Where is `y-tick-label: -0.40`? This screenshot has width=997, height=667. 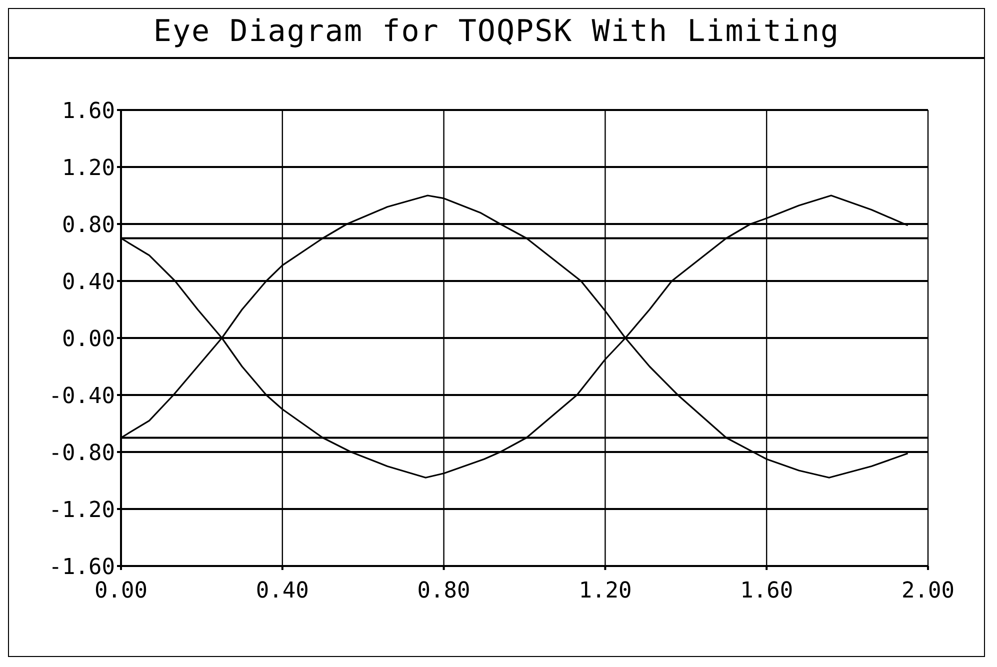
y-tick-label: -0.40 is located at coordinates (81, 396).